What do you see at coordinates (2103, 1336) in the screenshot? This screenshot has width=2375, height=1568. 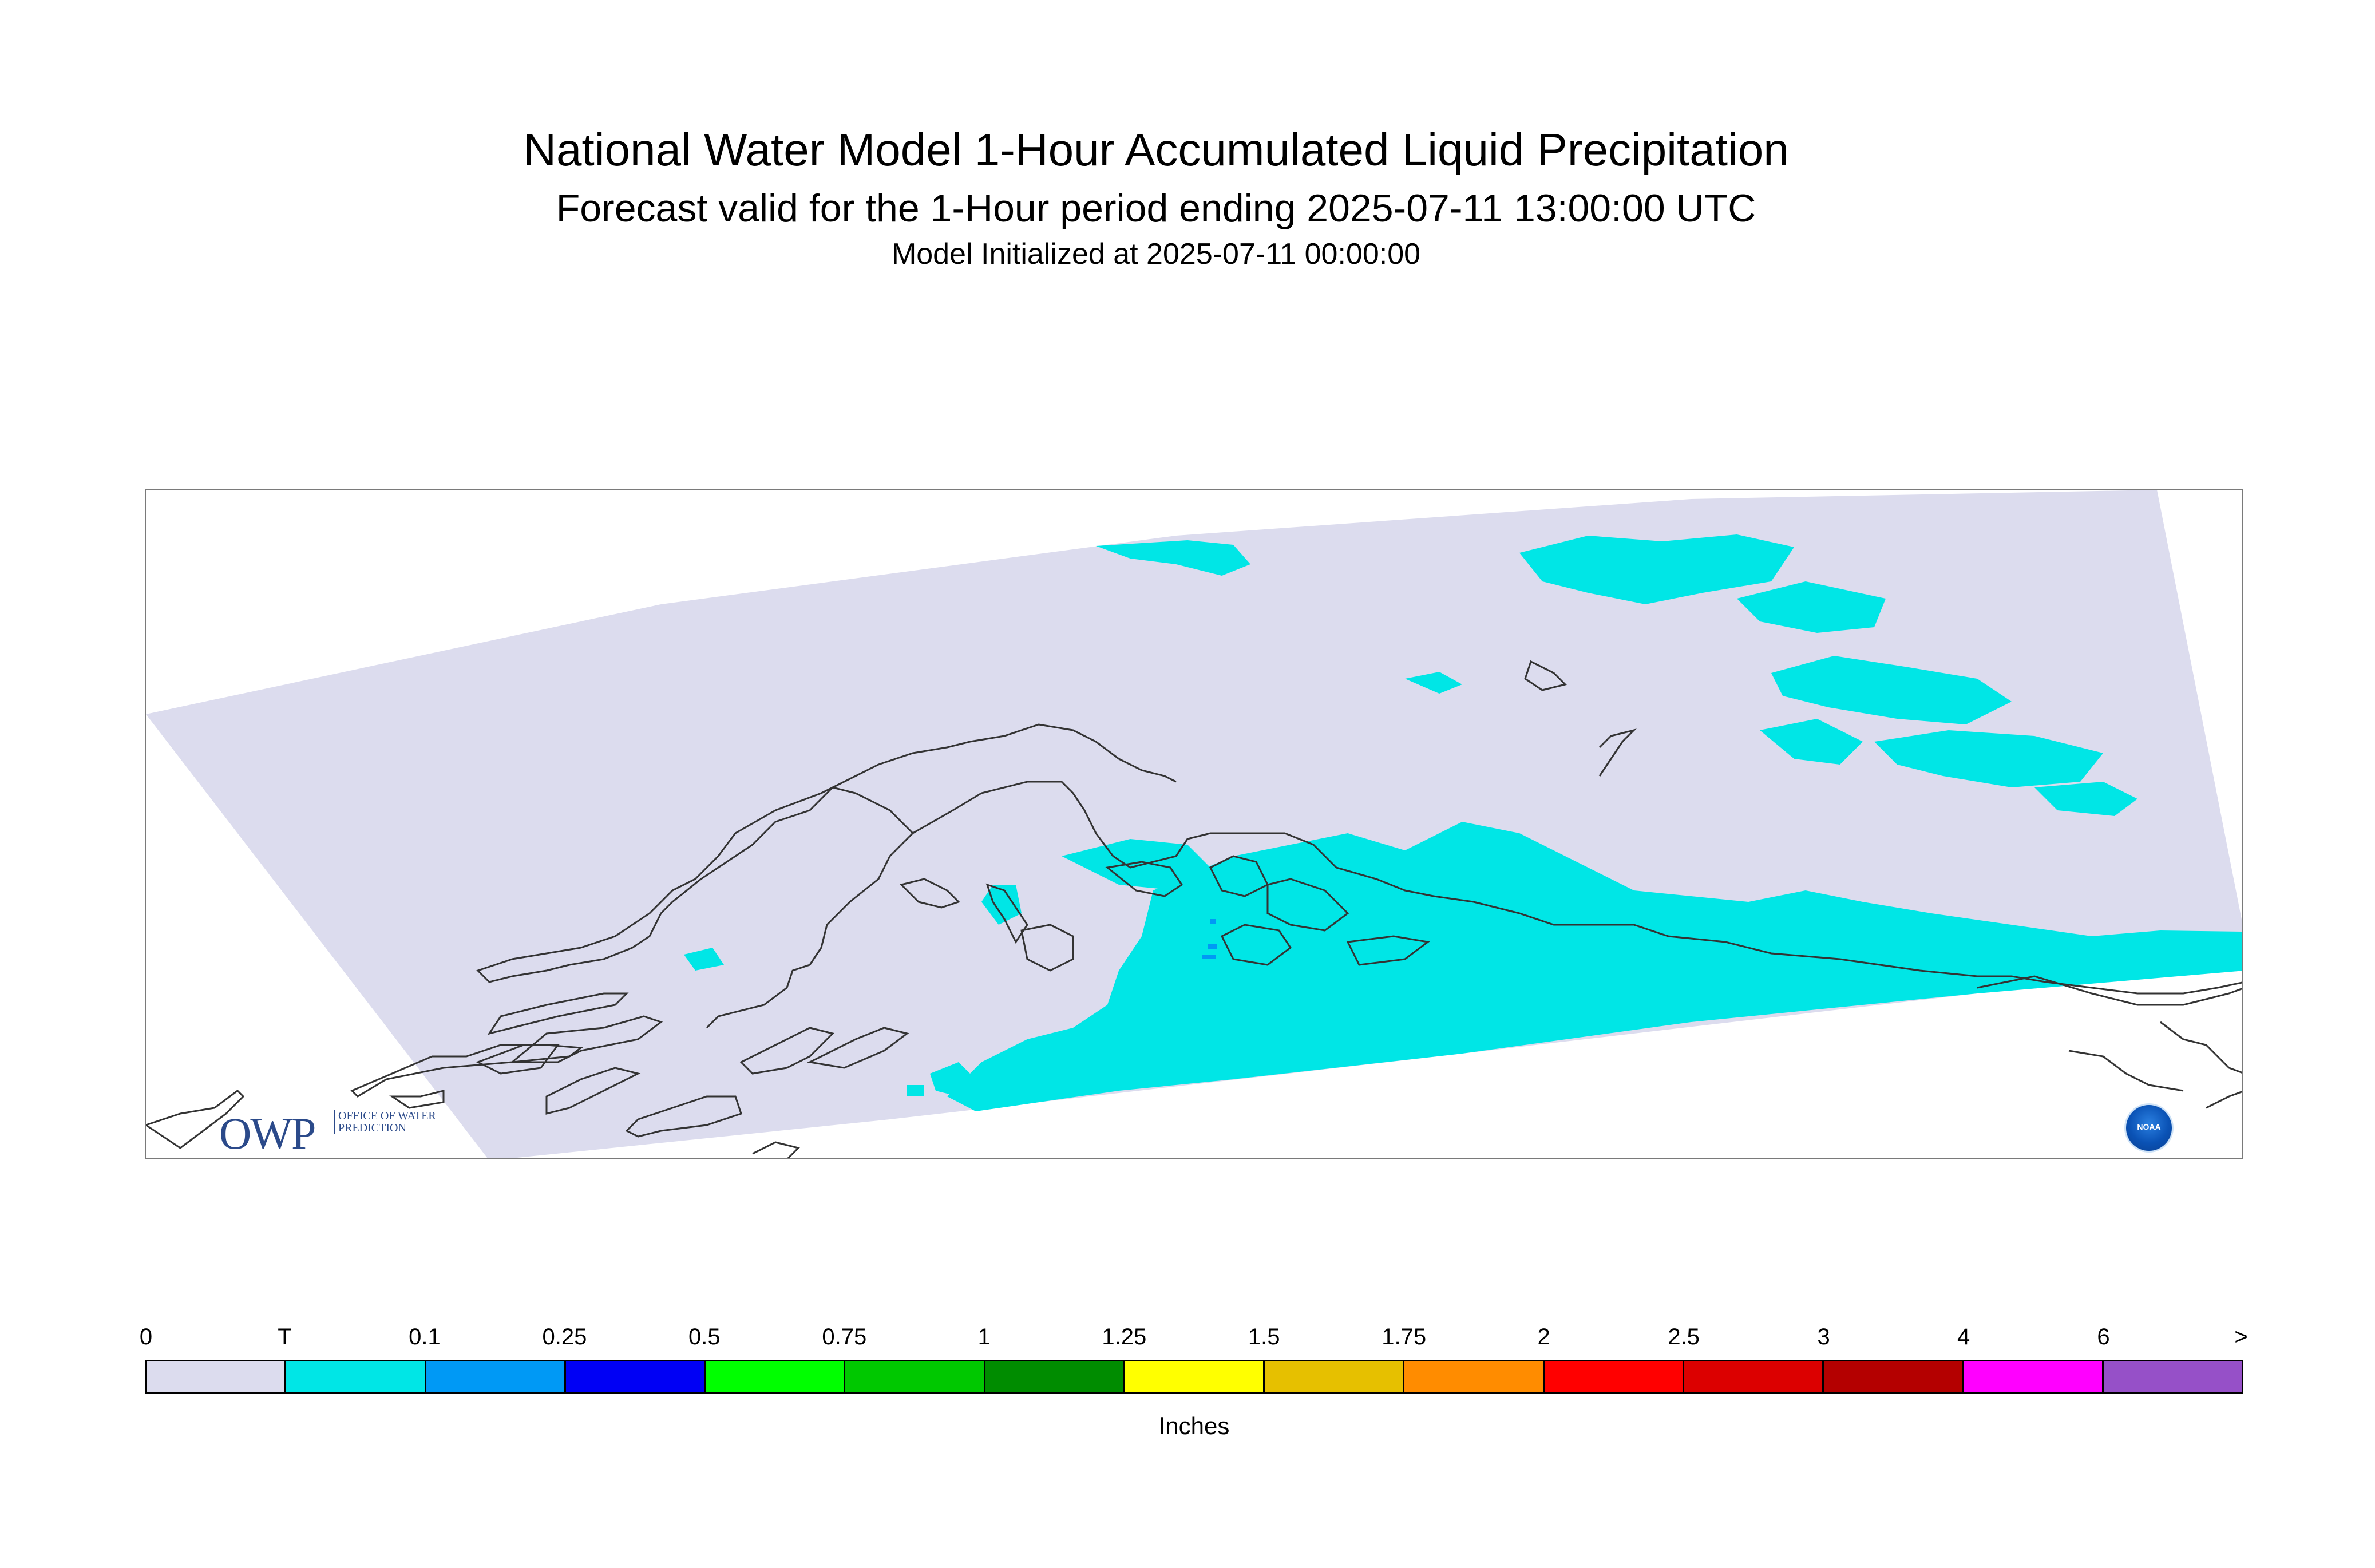 I see `legend-tick-label: 6` at bounding box center [2103, 1336].